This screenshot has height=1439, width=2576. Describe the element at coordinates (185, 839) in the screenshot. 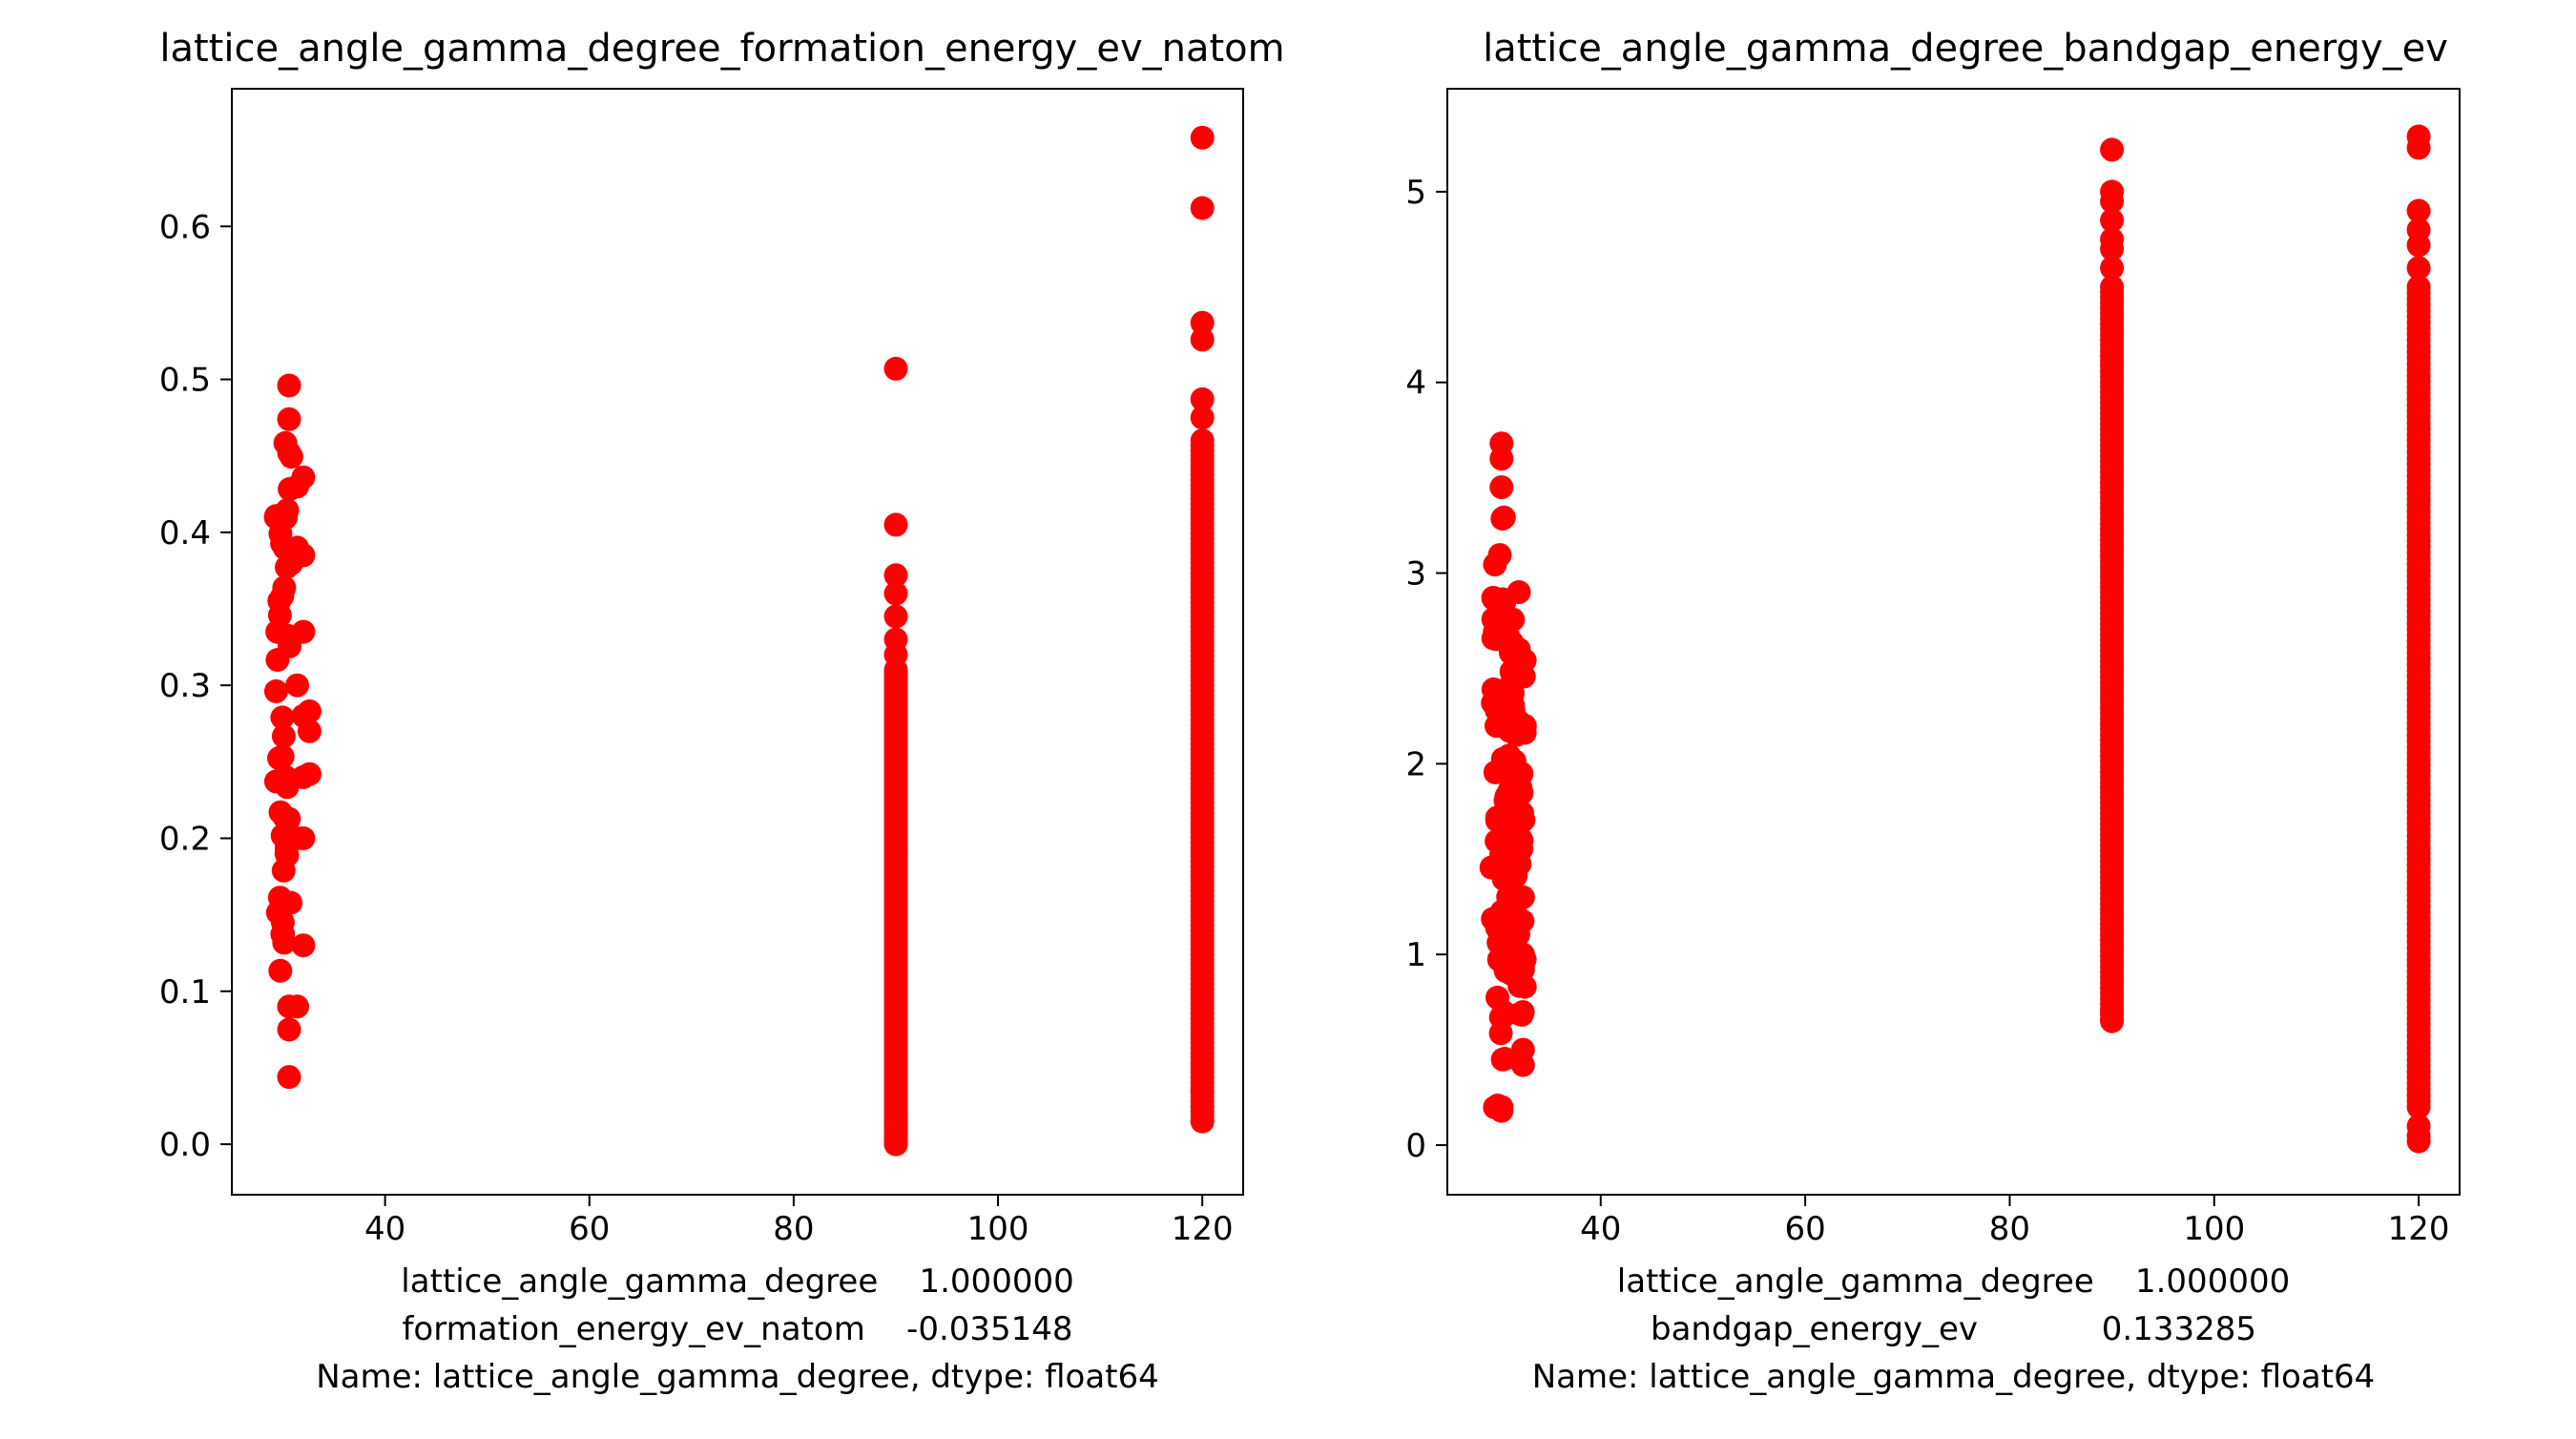

I see `y-tick-label: 0.2` at that location.